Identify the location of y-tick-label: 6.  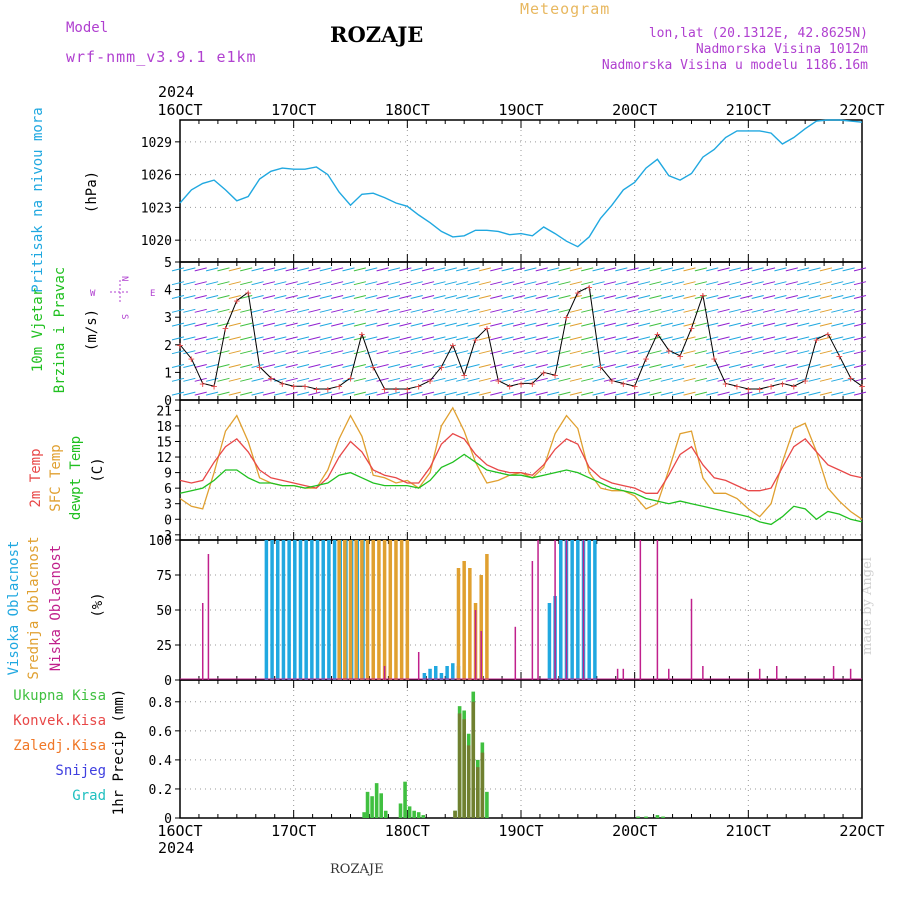
(168, 489).